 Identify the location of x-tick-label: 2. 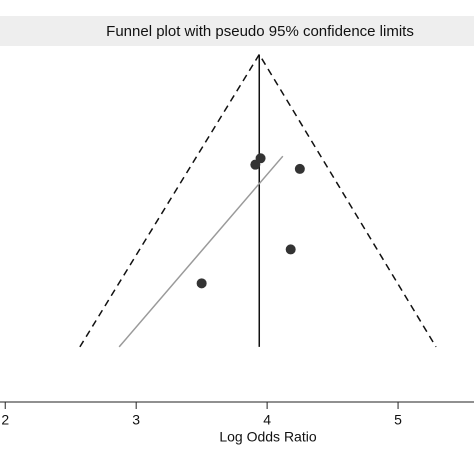
(5, 420).